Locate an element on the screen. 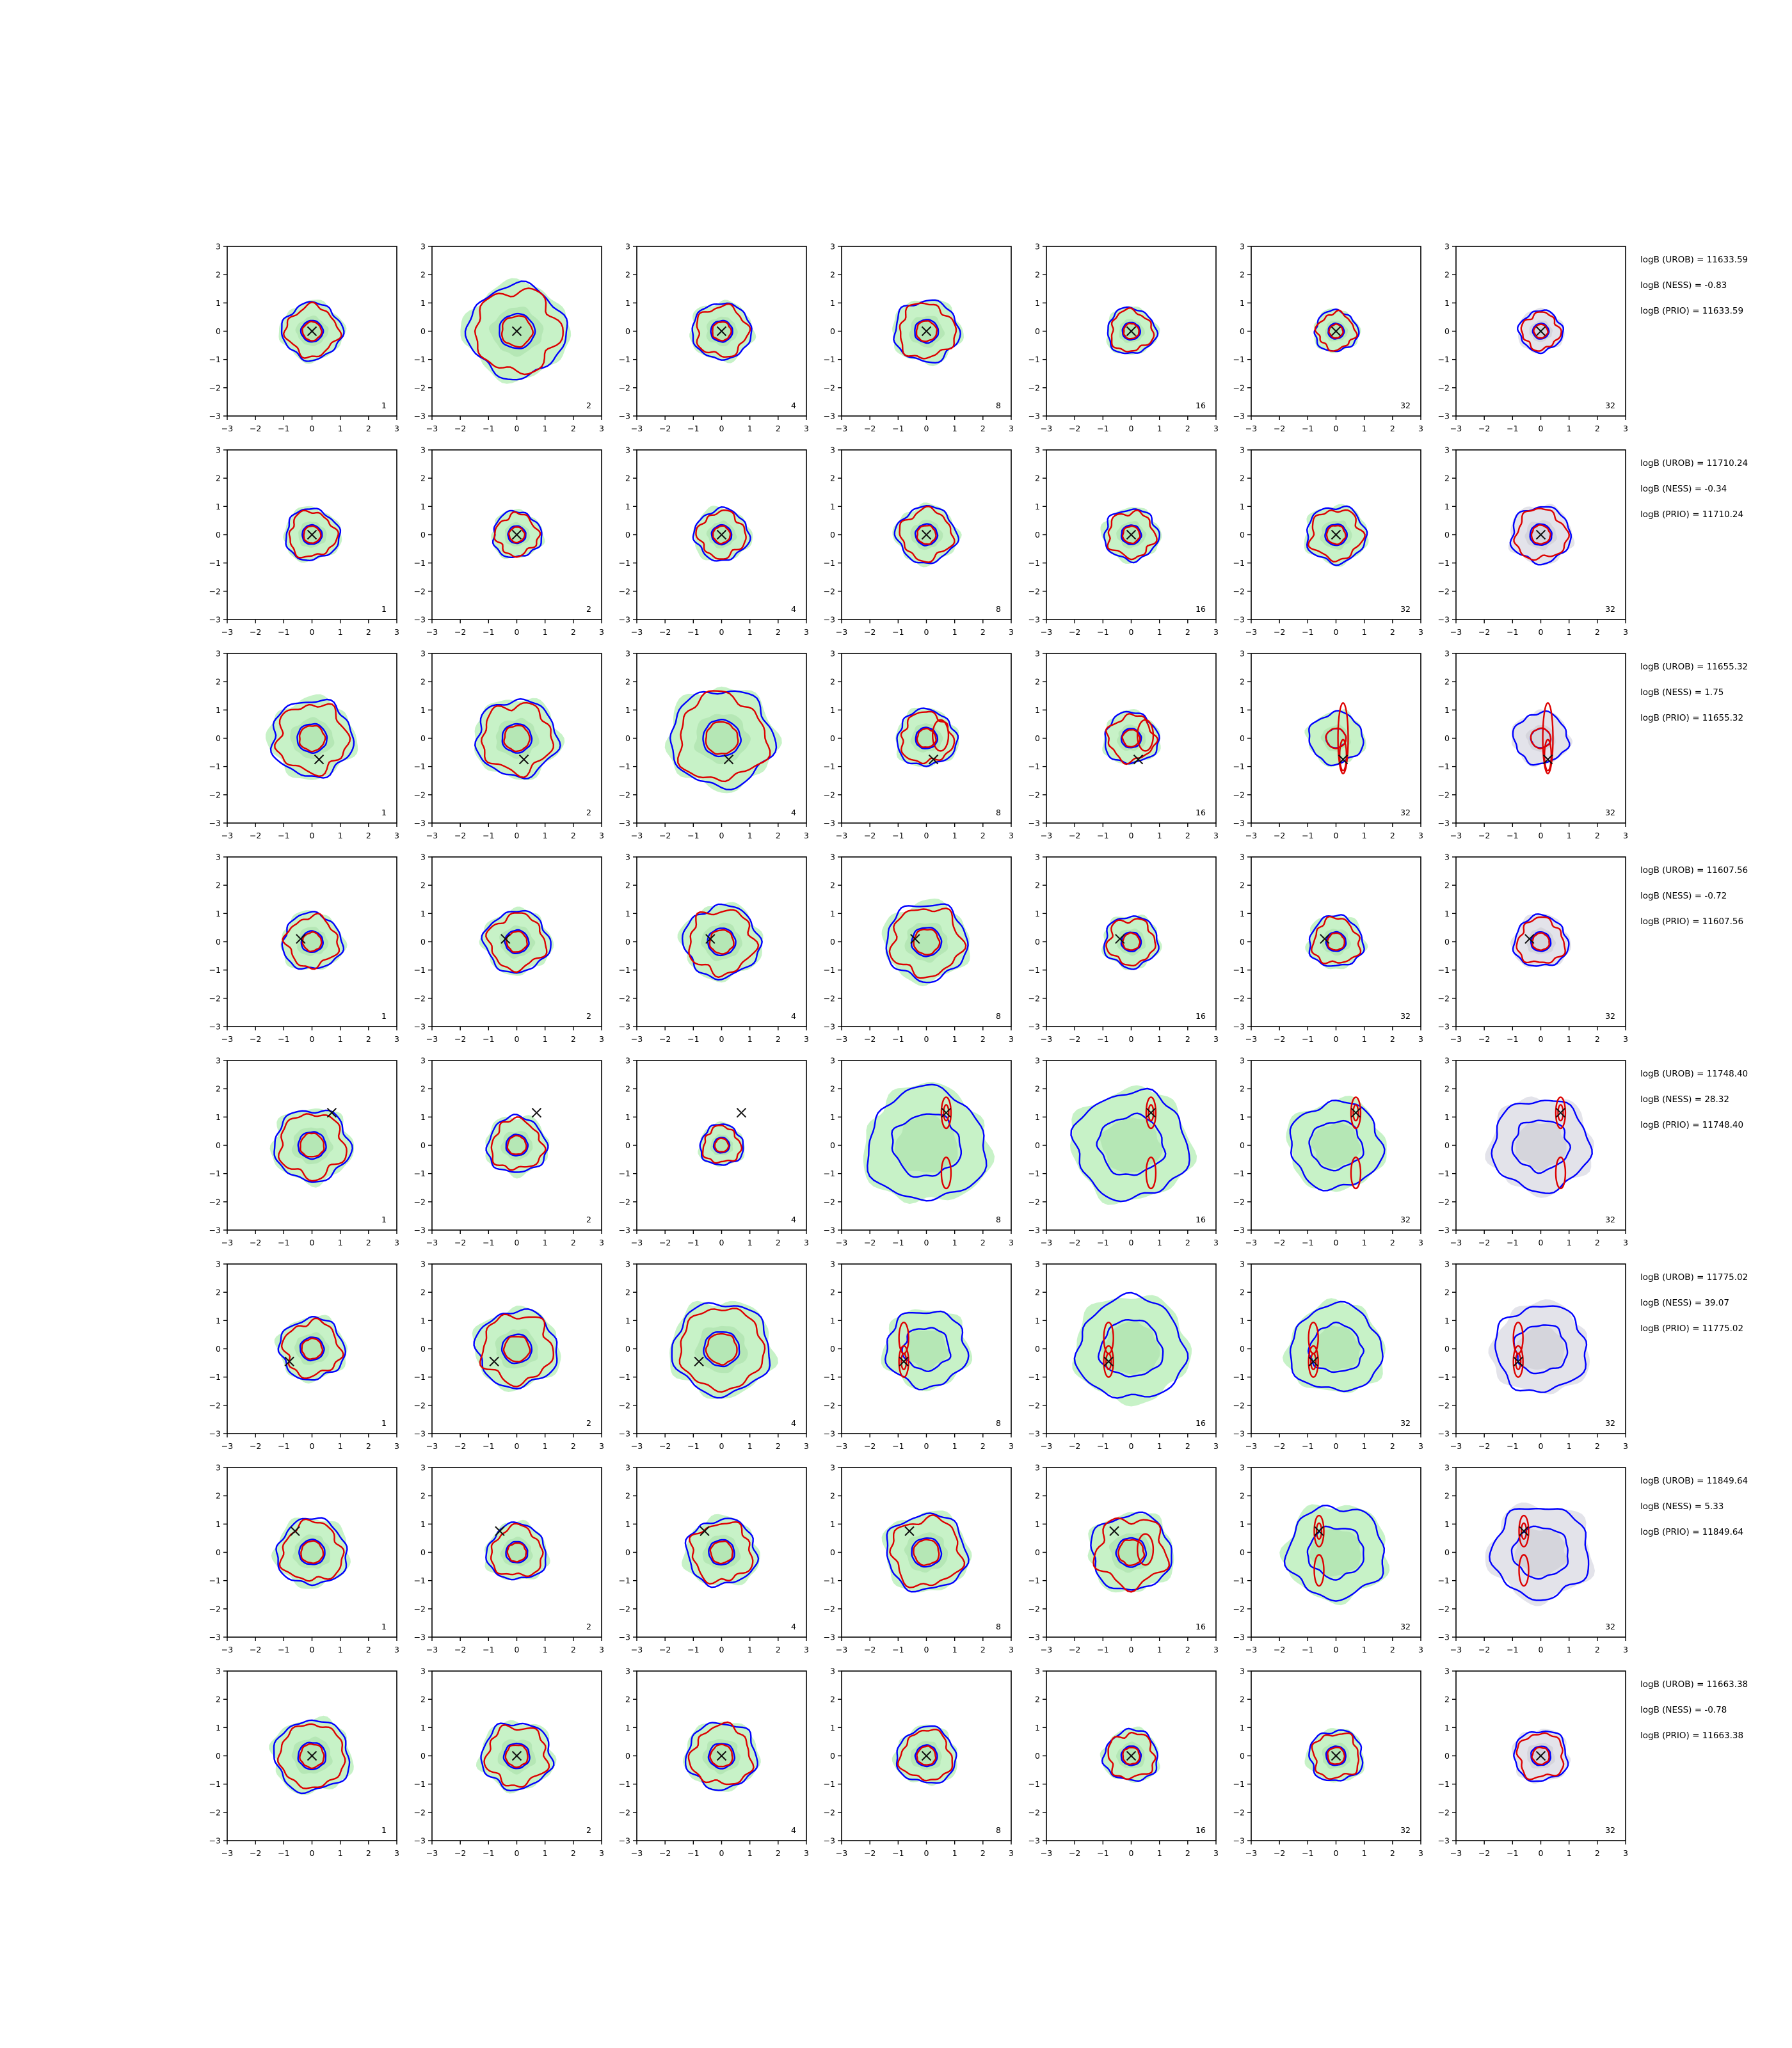  panel-r1-c4: −3−3 −2 −2 −1 −1 0 0 1 1 2 2 3 3 8 is located at coordinates (919, 338).